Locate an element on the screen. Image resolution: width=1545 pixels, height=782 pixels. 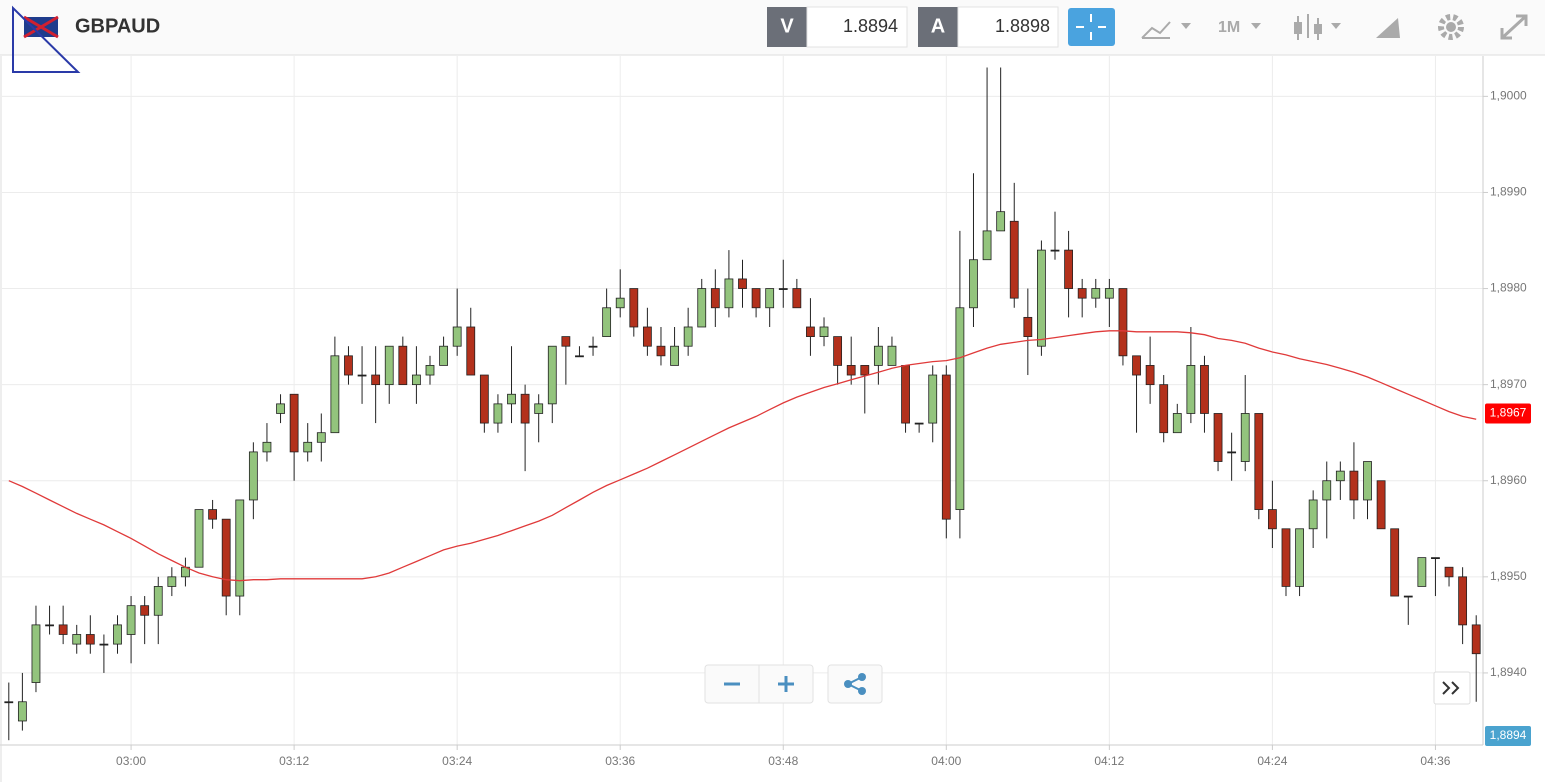
ask-price: 1.8898 is located at coordinates (1022, 26).